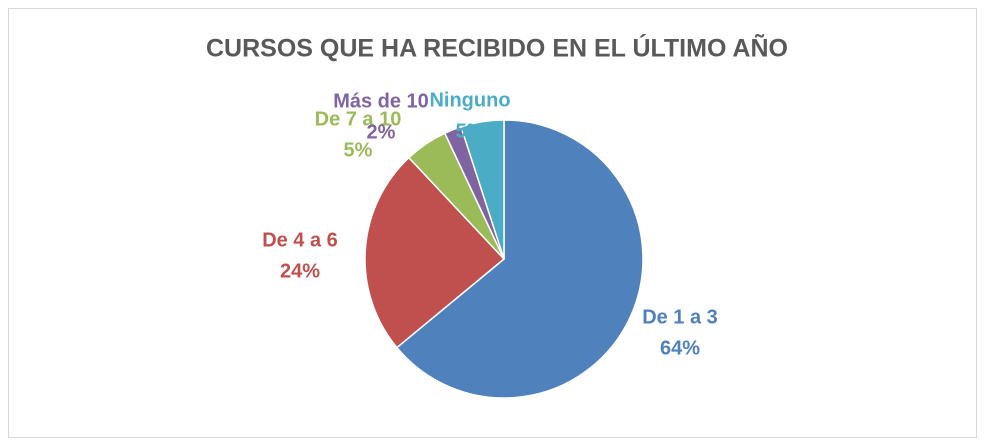 The image size is (987, 447). I want to click on chart-title: CURSOS QUE HA RECIBIDO EN EL ÚLTIMO AÑO, so click(497, 48).